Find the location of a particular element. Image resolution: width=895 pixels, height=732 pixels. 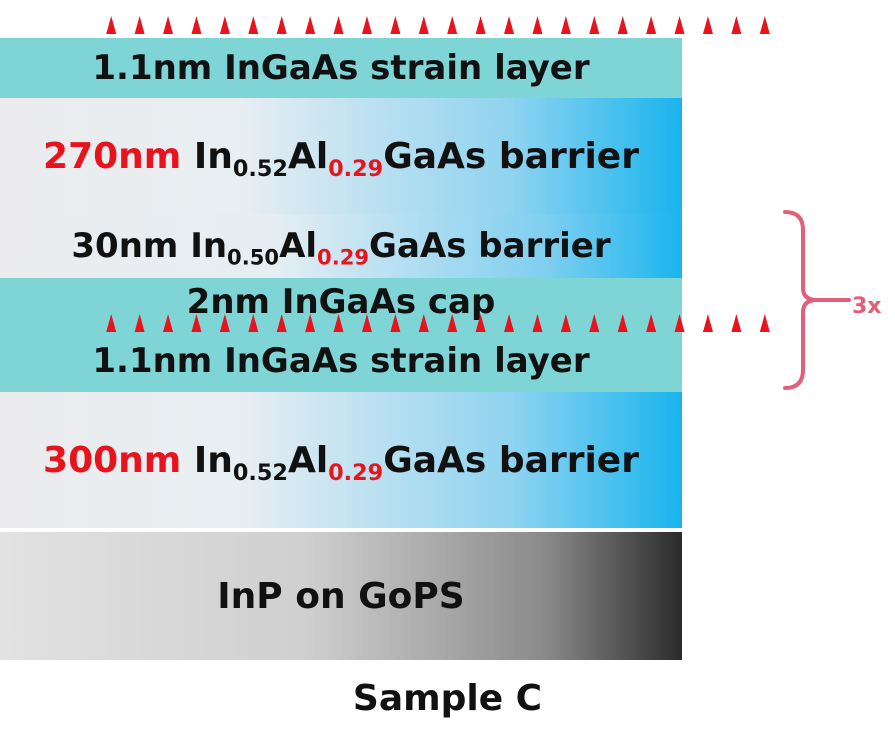

top-marker-triangles is located at coordinates (438, 25).